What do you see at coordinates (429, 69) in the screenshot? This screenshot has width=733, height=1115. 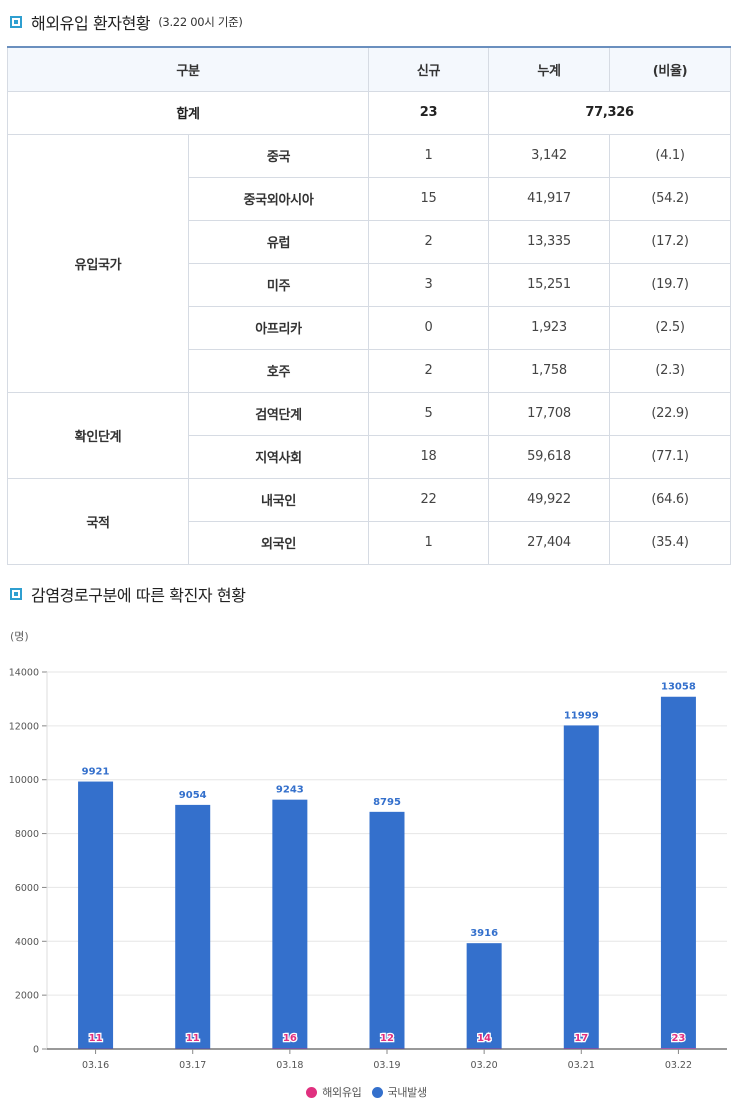 I see `header-new: 신규` at bounding box center [429, 69].